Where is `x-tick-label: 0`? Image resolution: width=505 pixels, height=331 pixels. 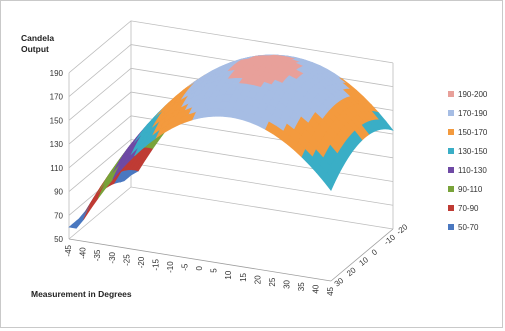 x-tick-label: 0 is located at coordinates (199, 267).